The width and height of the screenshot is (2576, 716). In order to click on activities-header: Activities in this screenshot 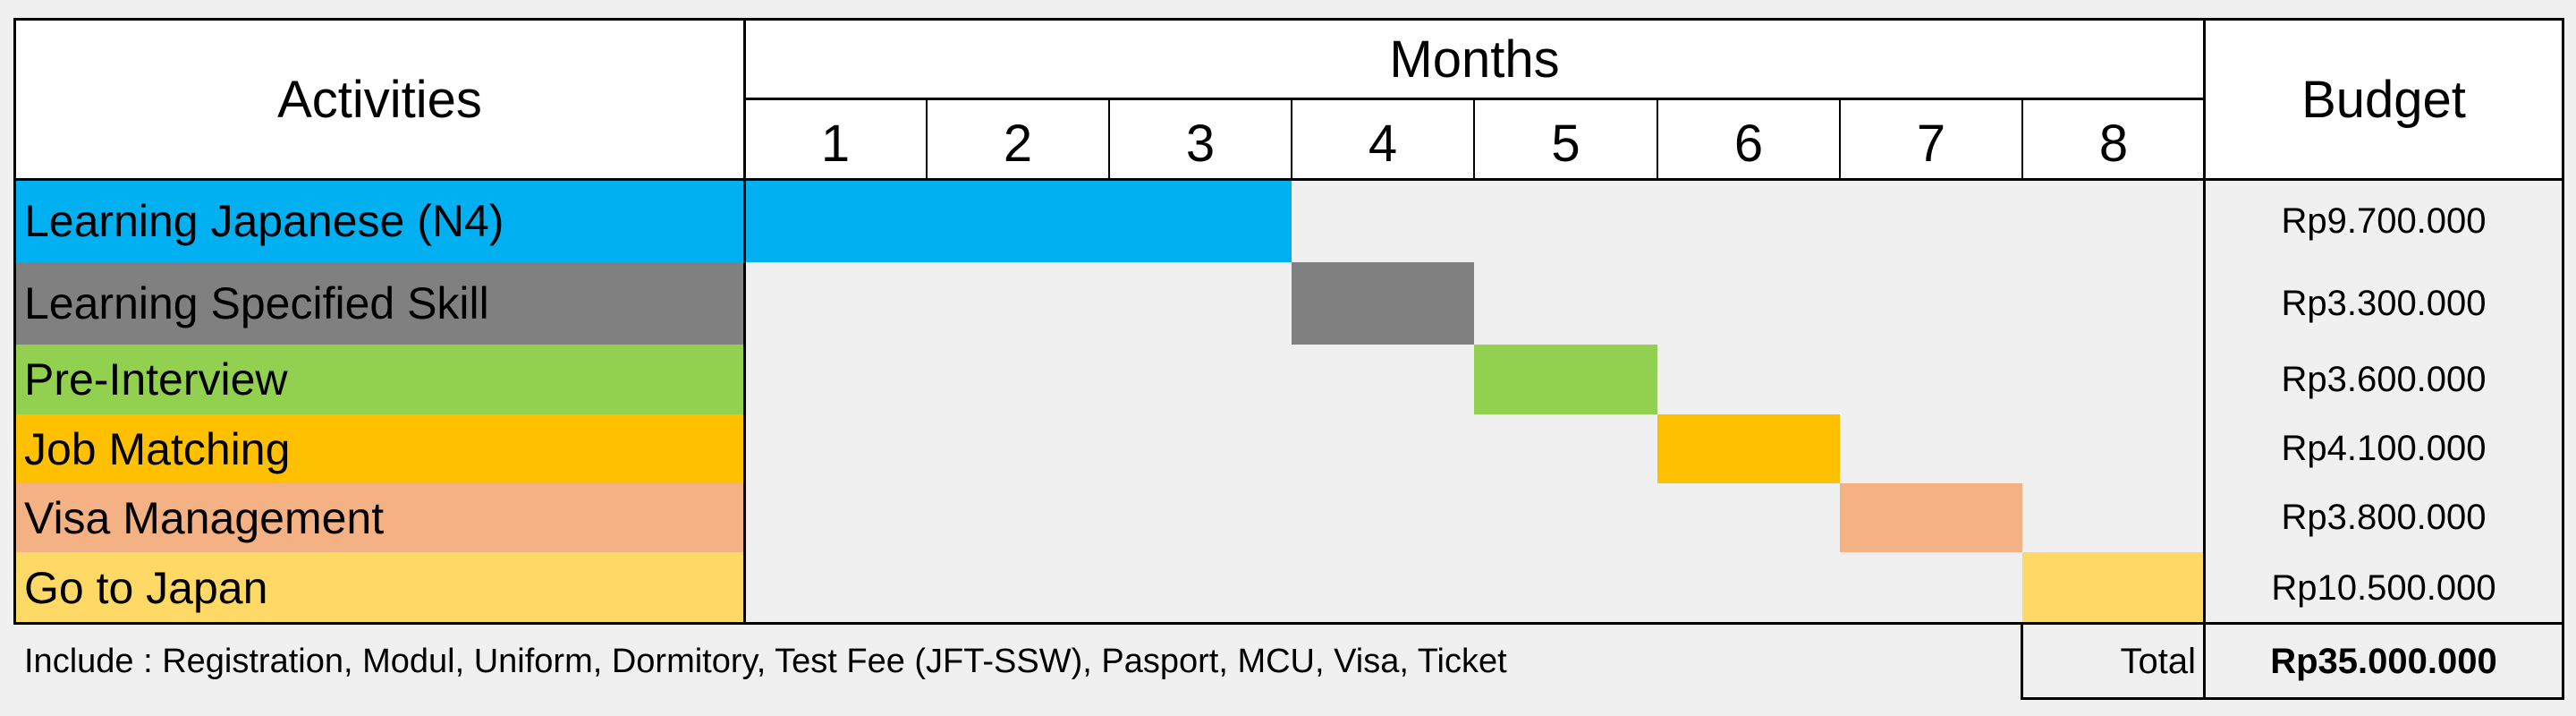, I will do `click(379, 99)`.